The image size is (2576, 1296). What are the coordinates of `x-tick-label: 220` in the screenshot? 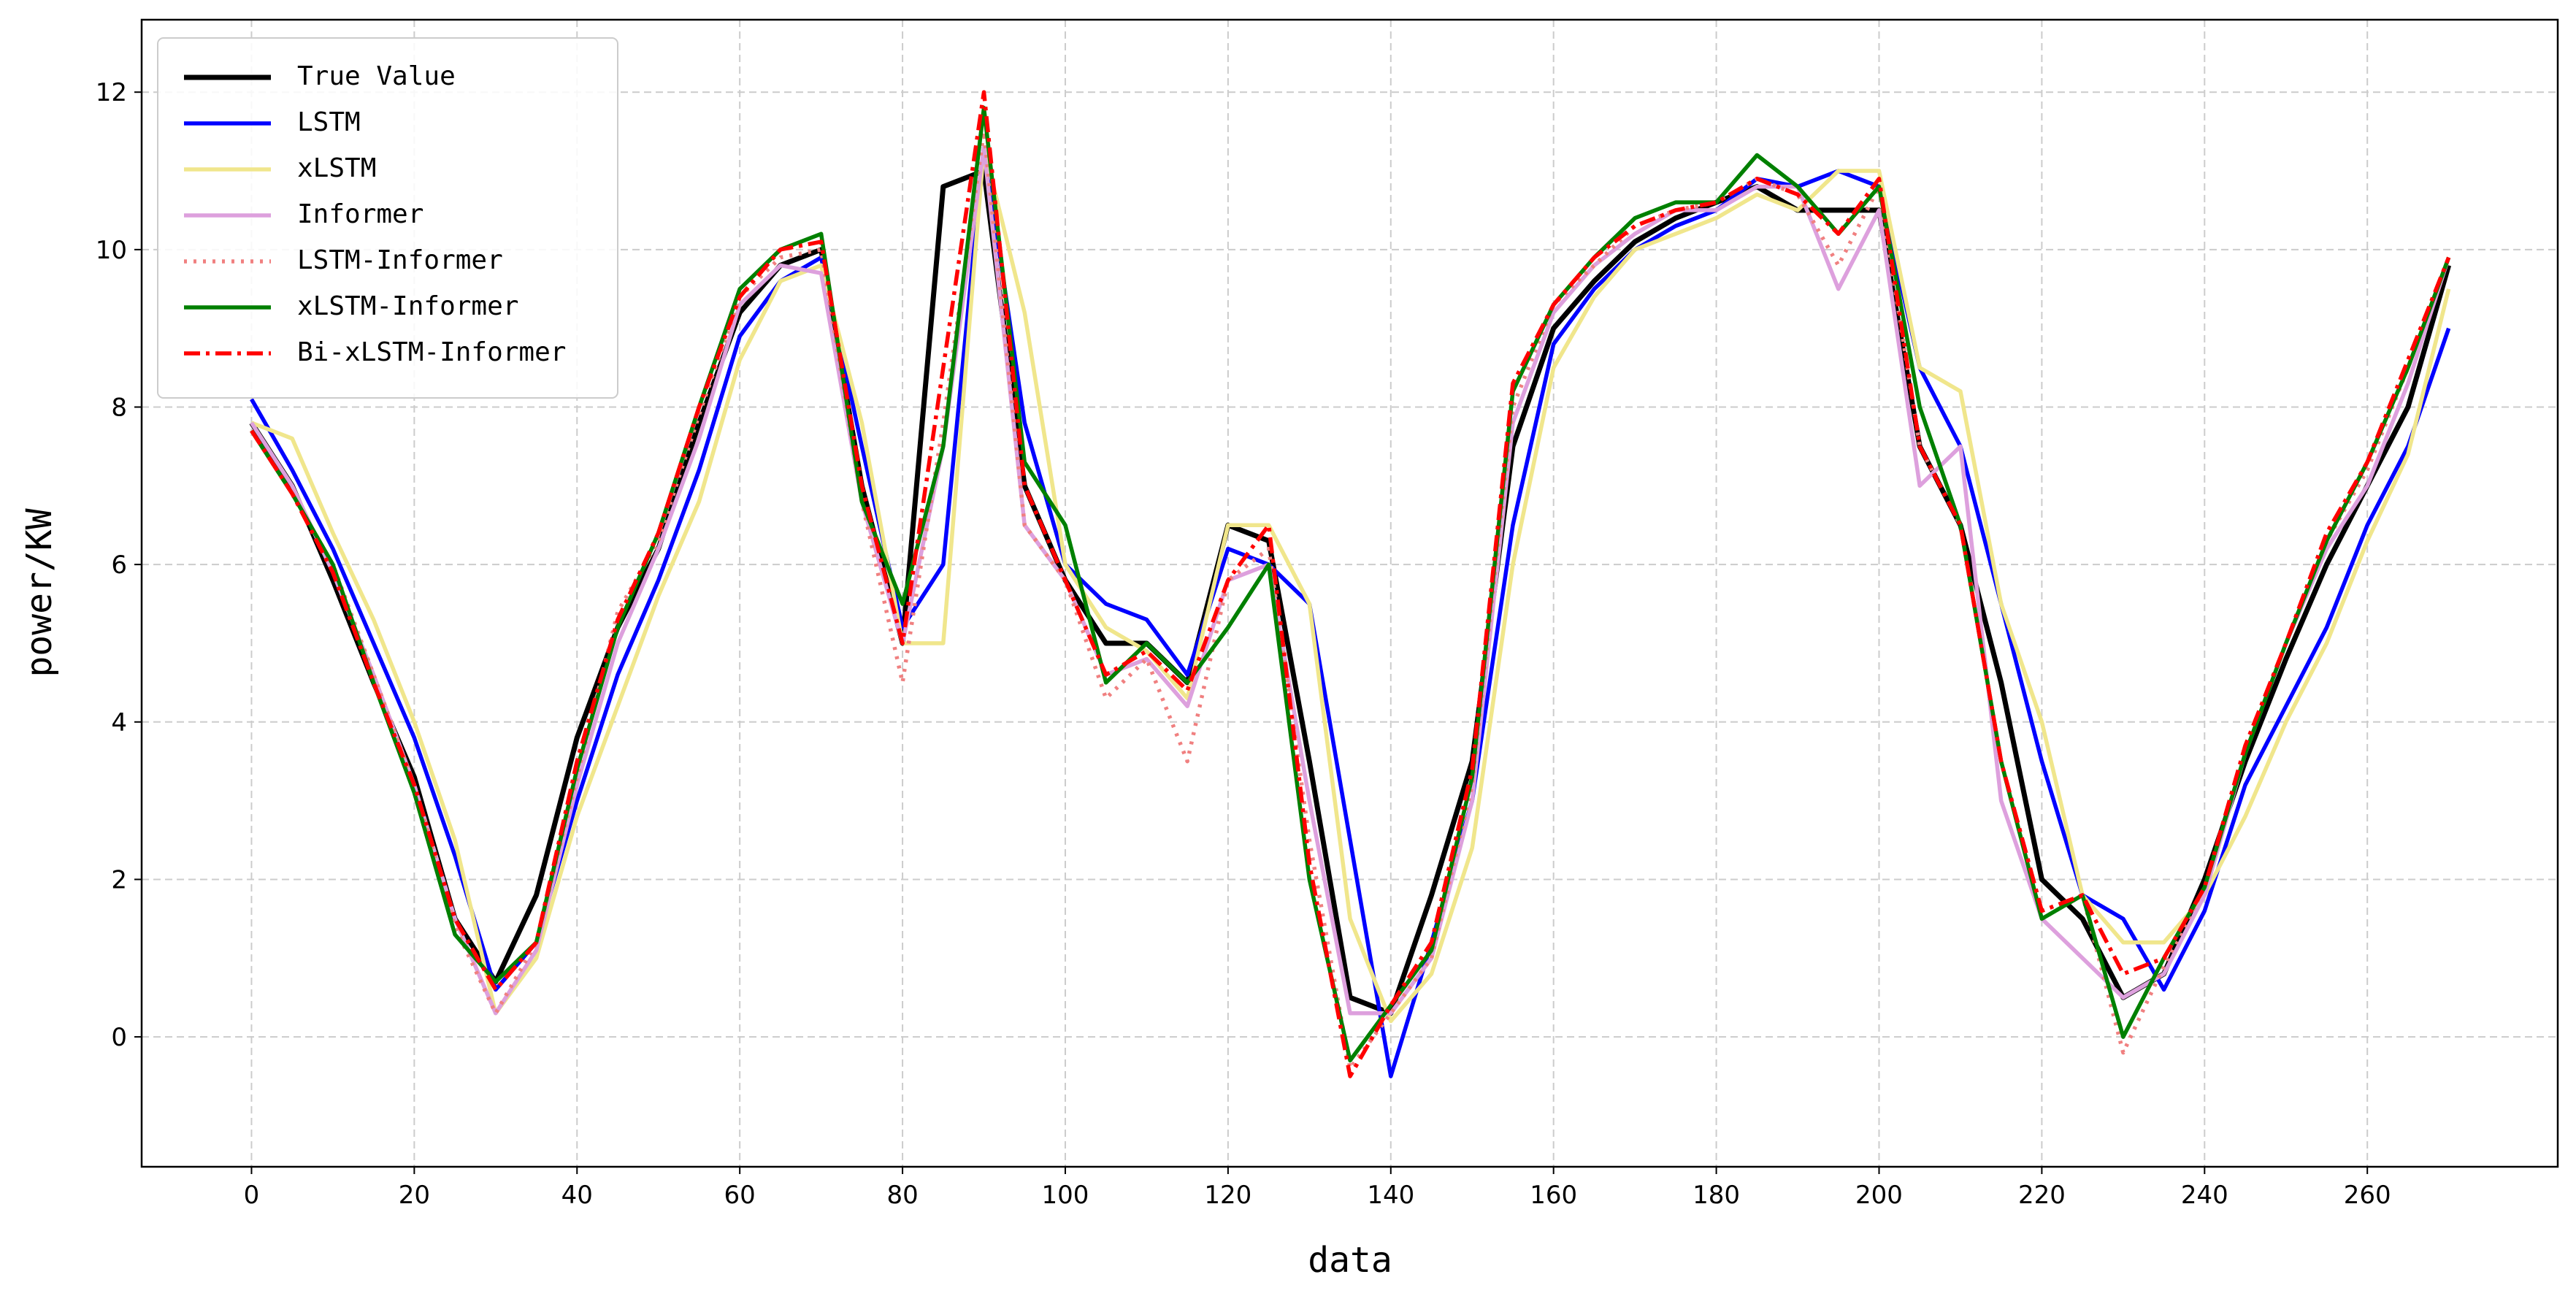 It's located at (2042, 1195).